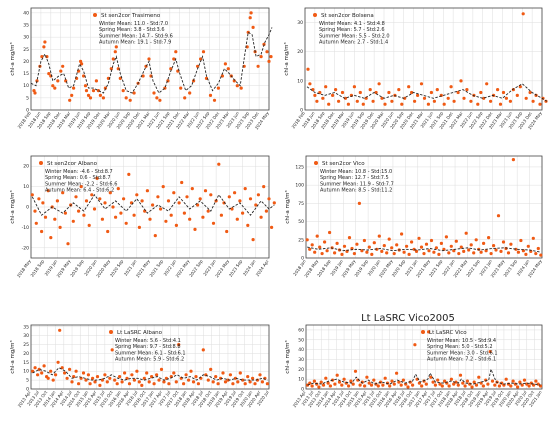 The width and height of the screenshot is (550, 438). What do you see at coordinates (357, 184) in the screenshot?
I see `legend-stat: Summer Mean: 11.9 - Std:7.7` at bounding box center [357, 184].